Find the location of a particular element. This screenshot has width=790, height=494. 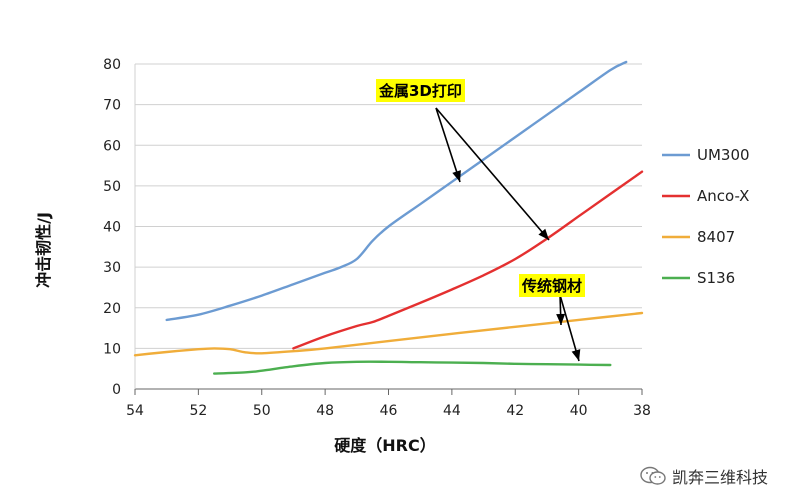

y-tick-label: 40 is located at coordinates (112, 228).